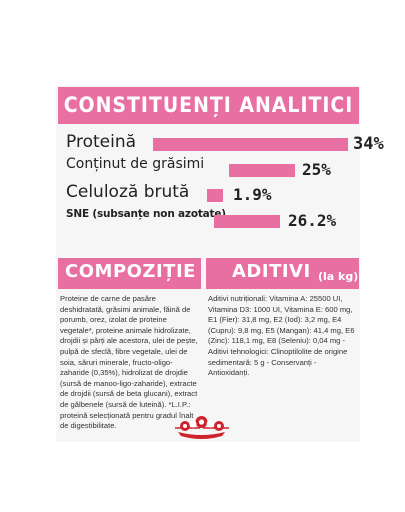 The height and width of the screenshot is (512, 405). What do you see at coordinates (146, 214) in the screenshot?
I see `sne-label: SNE (subsanțe non azotate)` at bounding box center [146, 214].